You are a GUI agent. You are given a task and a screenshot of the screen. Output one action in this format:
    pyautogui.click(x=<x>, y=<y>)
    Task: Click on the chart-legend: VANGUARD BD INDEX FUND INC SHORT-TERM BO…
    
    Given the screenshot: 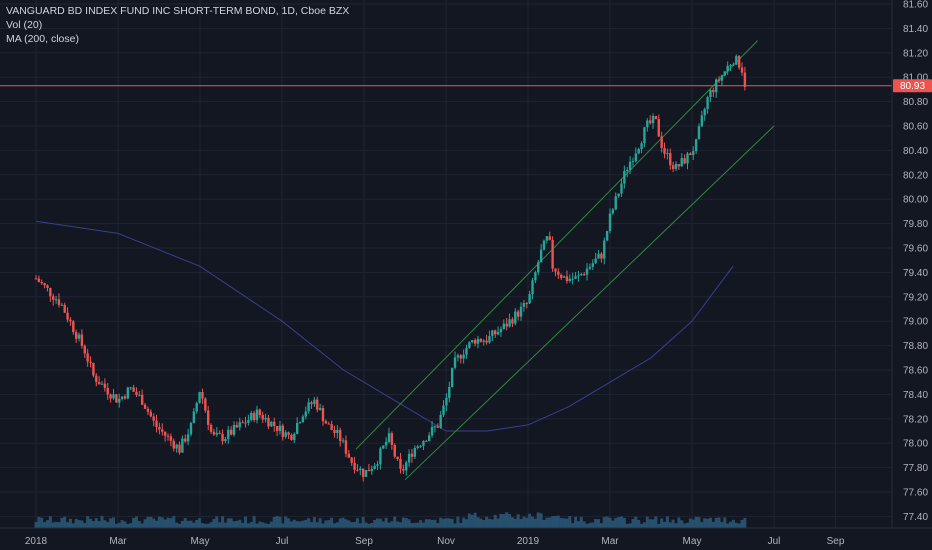 What is the action you would take?
    pyautogui.click(x=177, y=25)
    